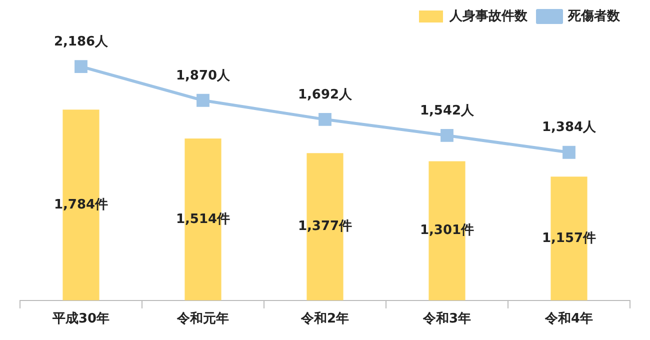 The height and width of the screenshot is (340, 650). What do you see at coordinates (80, 319) in the screenshot?
I see `x-tick-label: 平成30年` at bounding box center [80, 319].